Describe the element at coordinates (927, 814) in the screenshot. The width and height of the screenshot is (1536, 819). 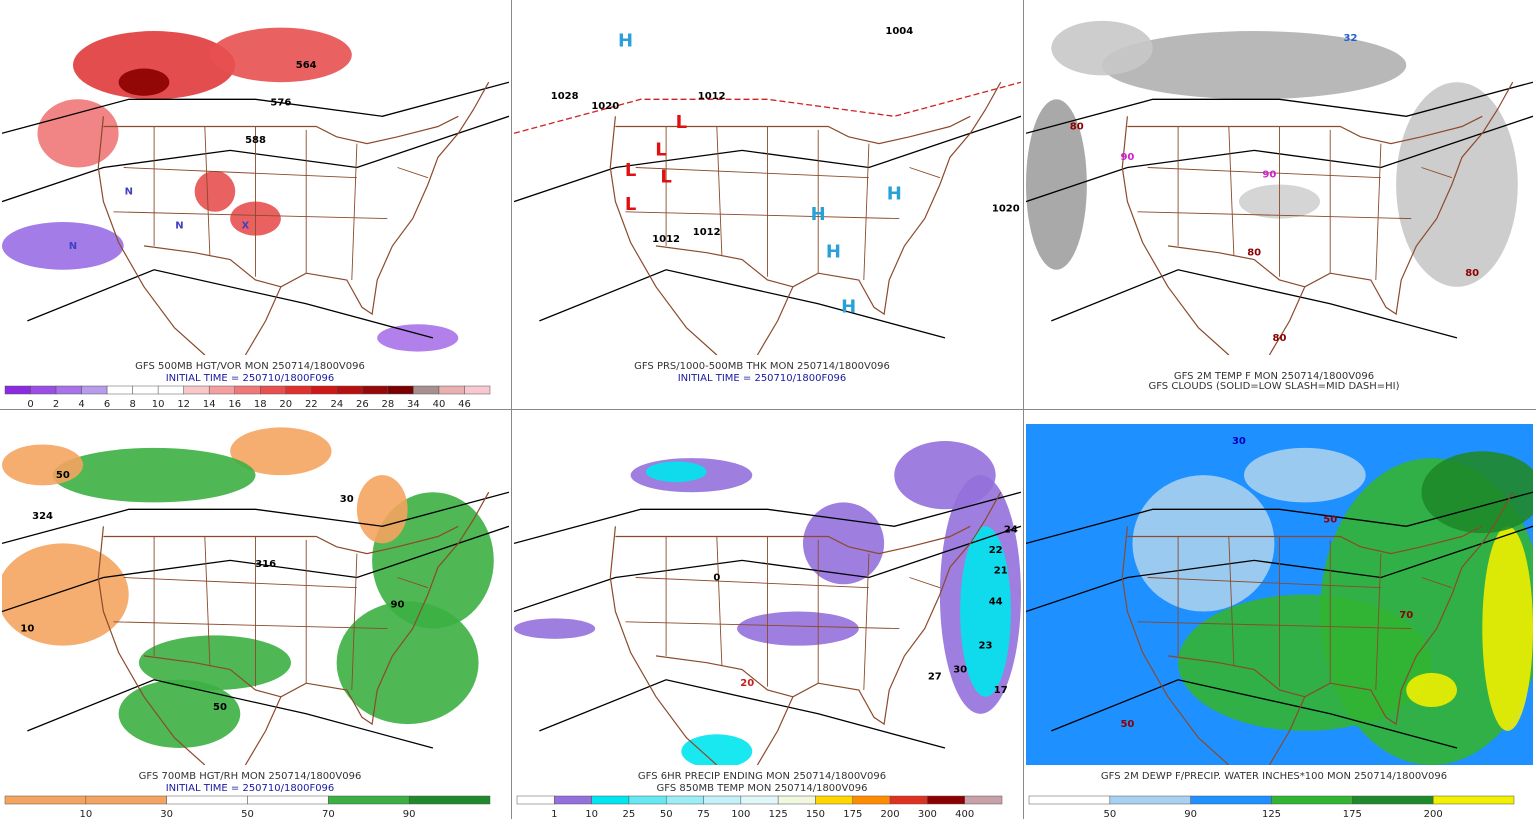
I see `colorbar-label: 300` at that location.